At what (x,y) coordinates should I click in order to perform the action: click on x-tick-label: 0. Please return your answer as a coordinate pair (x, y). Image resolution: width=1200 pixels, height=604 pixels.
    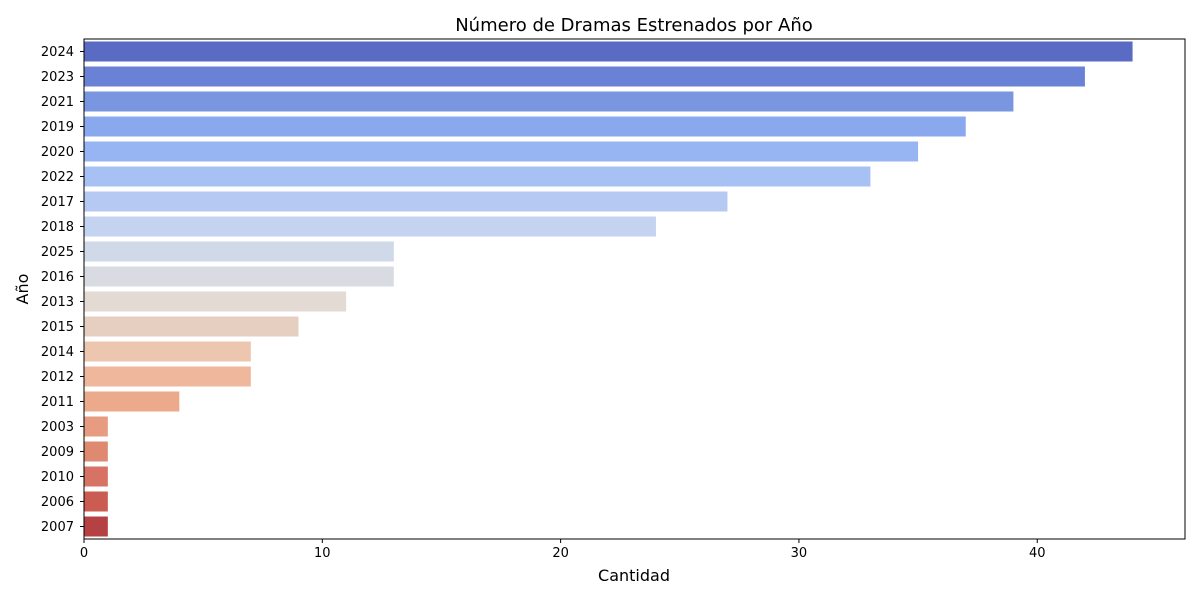
    Looking at the image, I should click on (84, 553).